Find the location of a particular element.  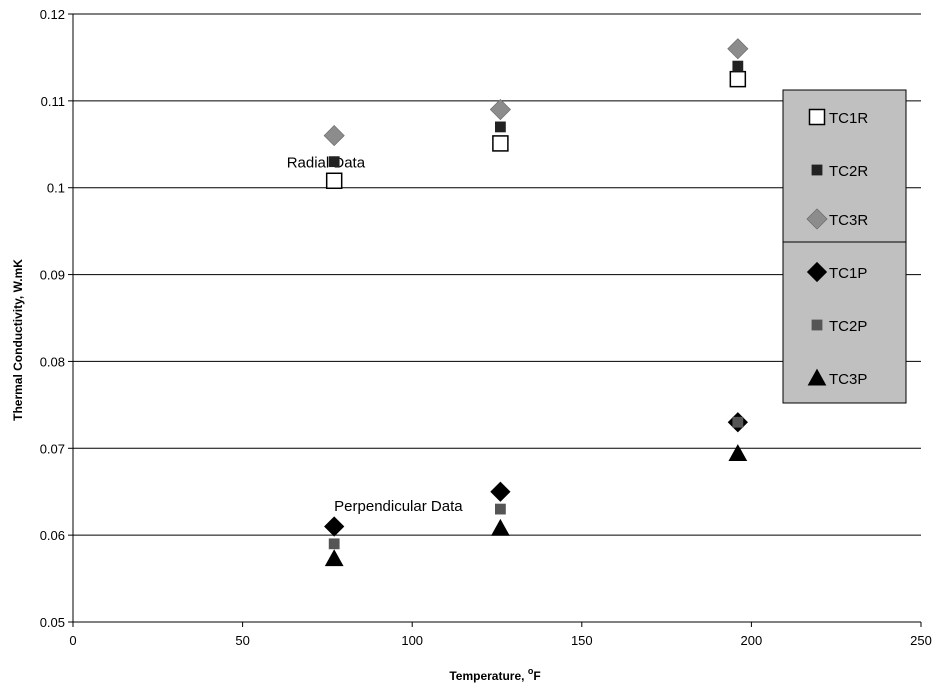

annotation: Radial Data is located at coordinates (326, 163).